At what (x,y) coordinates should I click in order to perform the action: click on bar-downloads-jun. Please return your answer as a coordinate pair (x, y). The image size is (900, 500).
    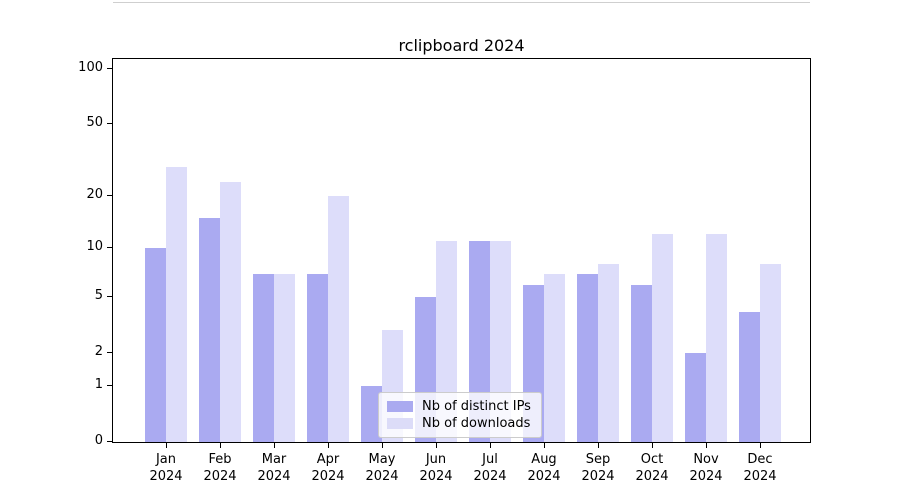
    Looking at the image, I should click on (446, 341).